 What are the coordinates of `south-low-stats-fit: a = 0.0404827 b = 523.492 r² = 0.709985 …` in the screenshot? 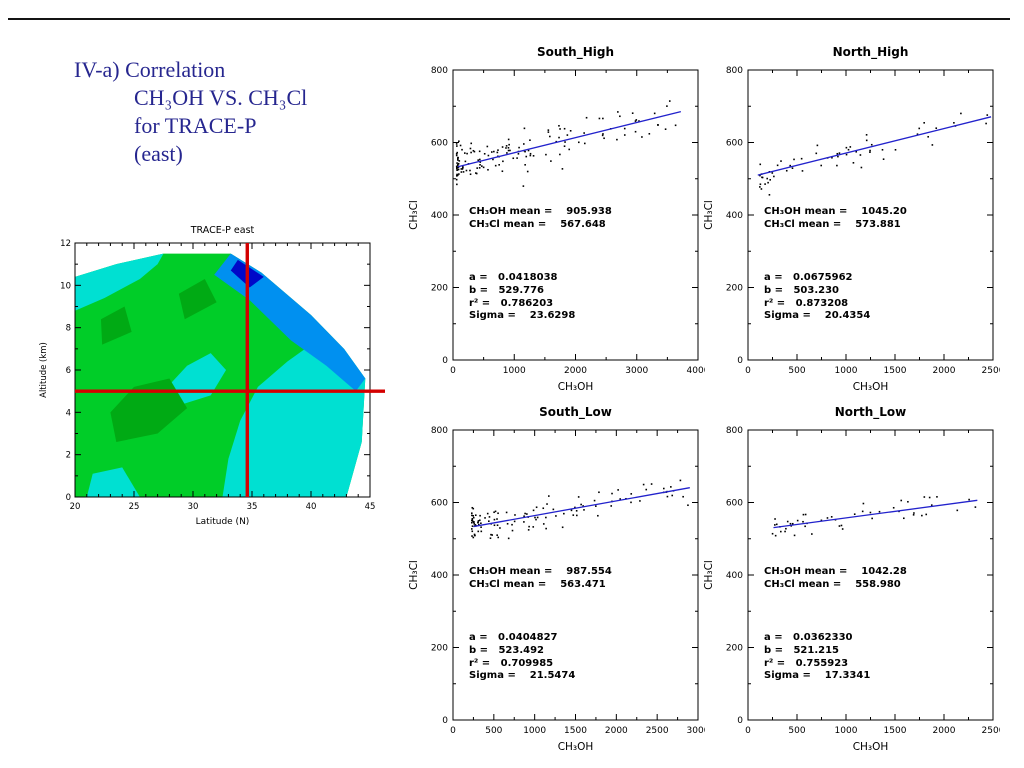 It's located at (522, 657).